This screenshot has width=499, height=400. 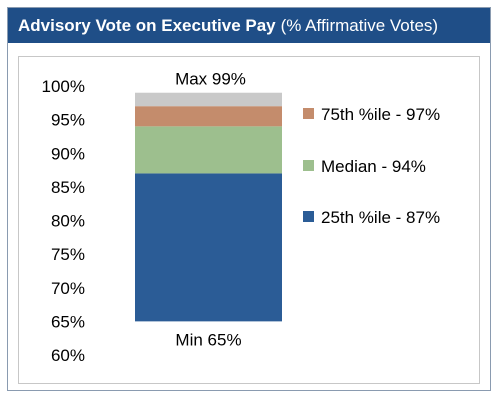 I want to click on y-tick-label: 75%, so click(x=68, y=254).